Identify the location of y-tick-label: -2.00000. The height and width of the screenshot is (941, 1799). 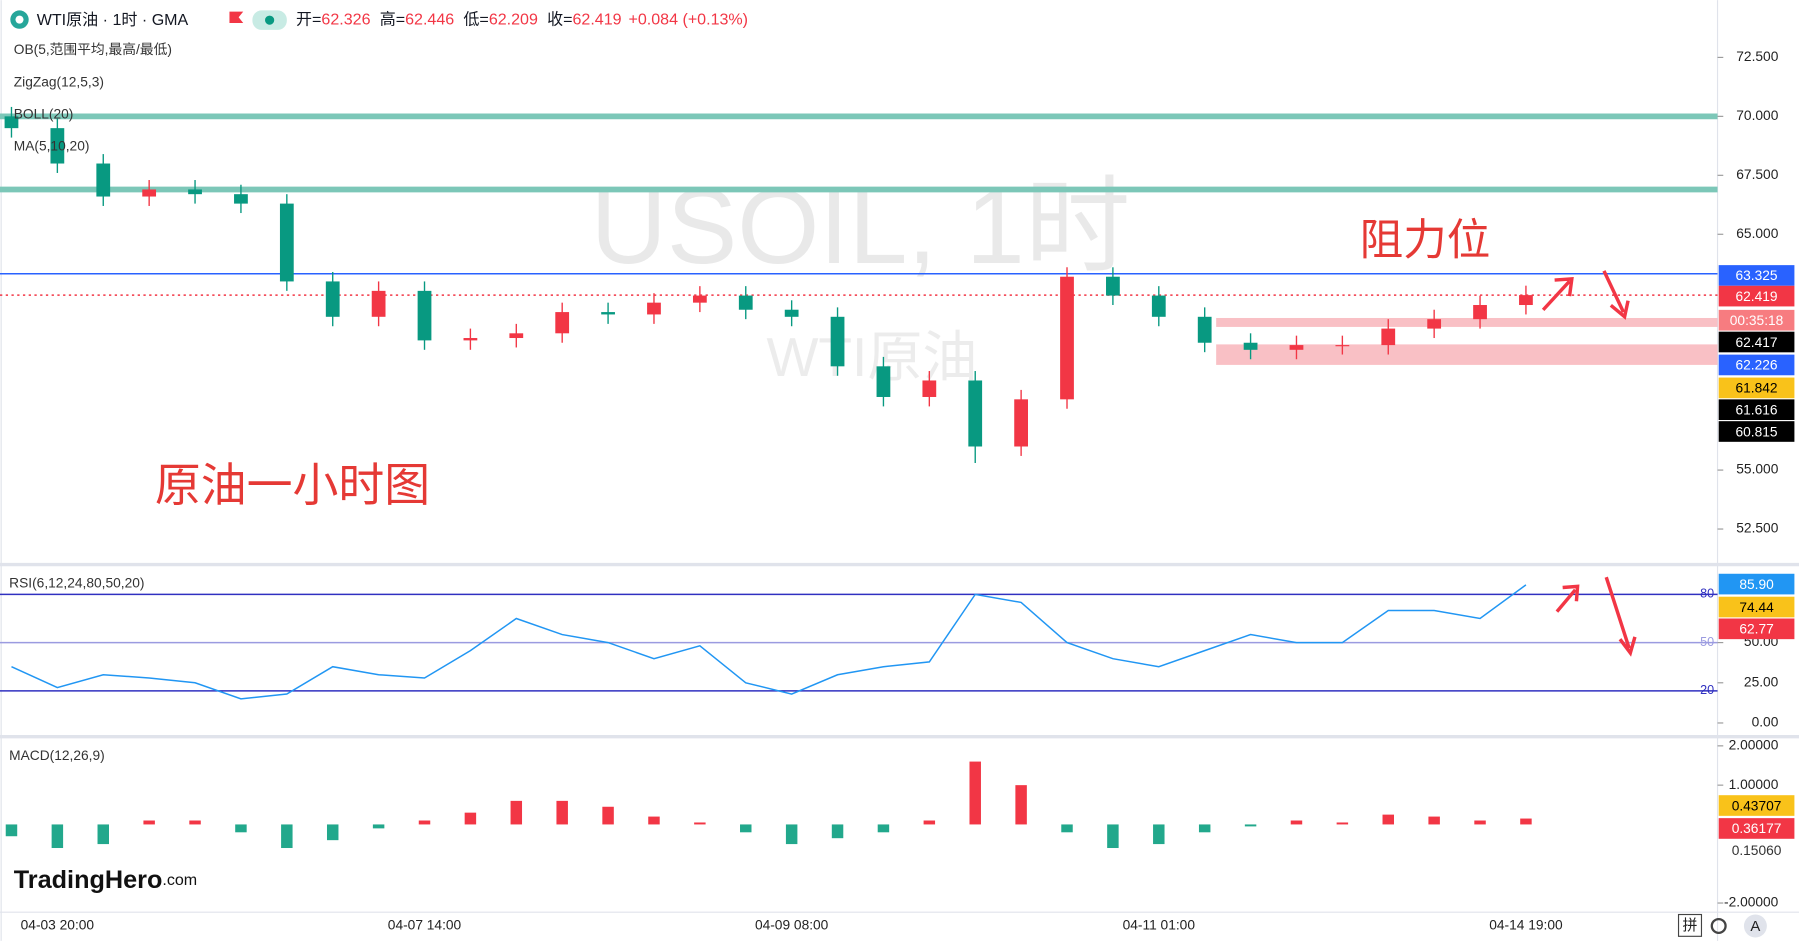
(1751, 902).